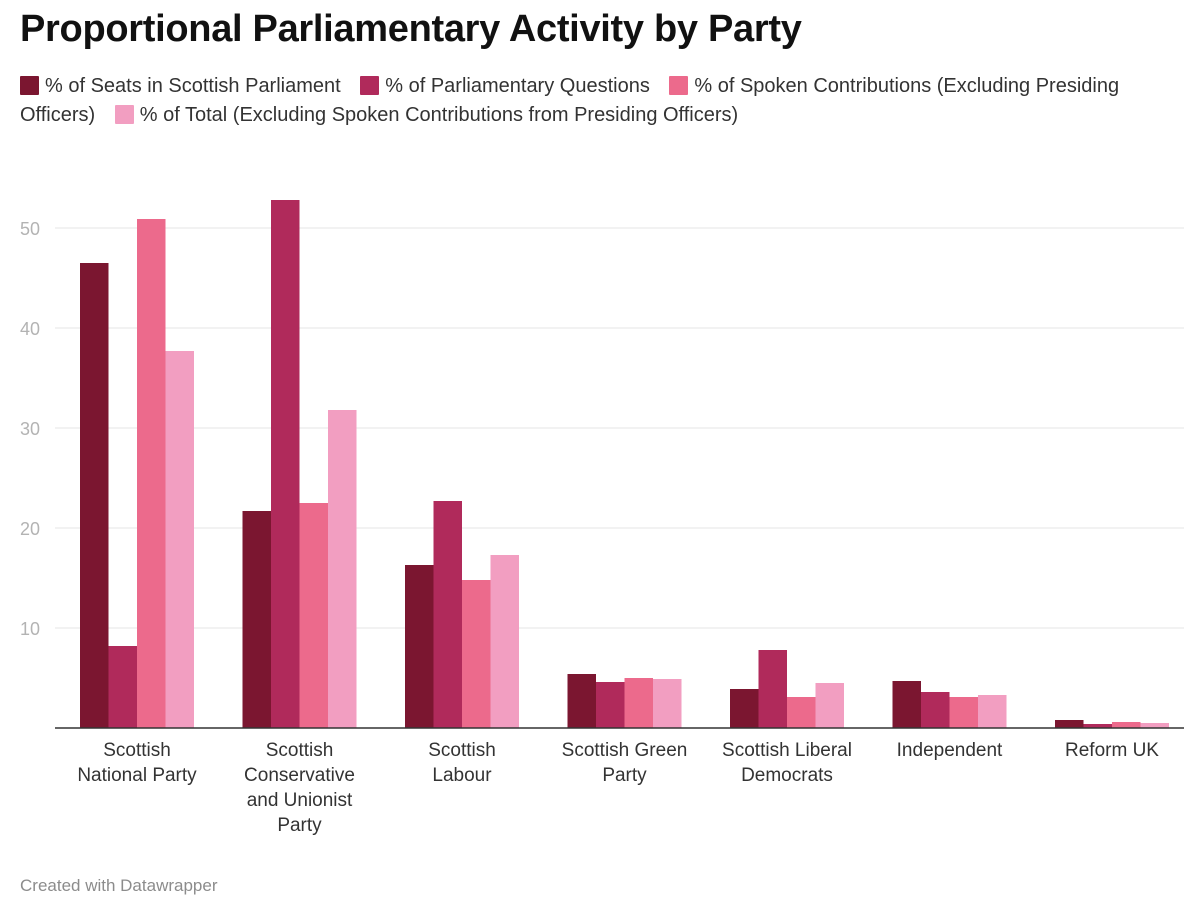 The height and width of the screenshot is (904, 1204). What do you see at coordinates (30, 329) in the screenshot?
I see `y-tick-label-40: 40` at bounding box center [30, 329].